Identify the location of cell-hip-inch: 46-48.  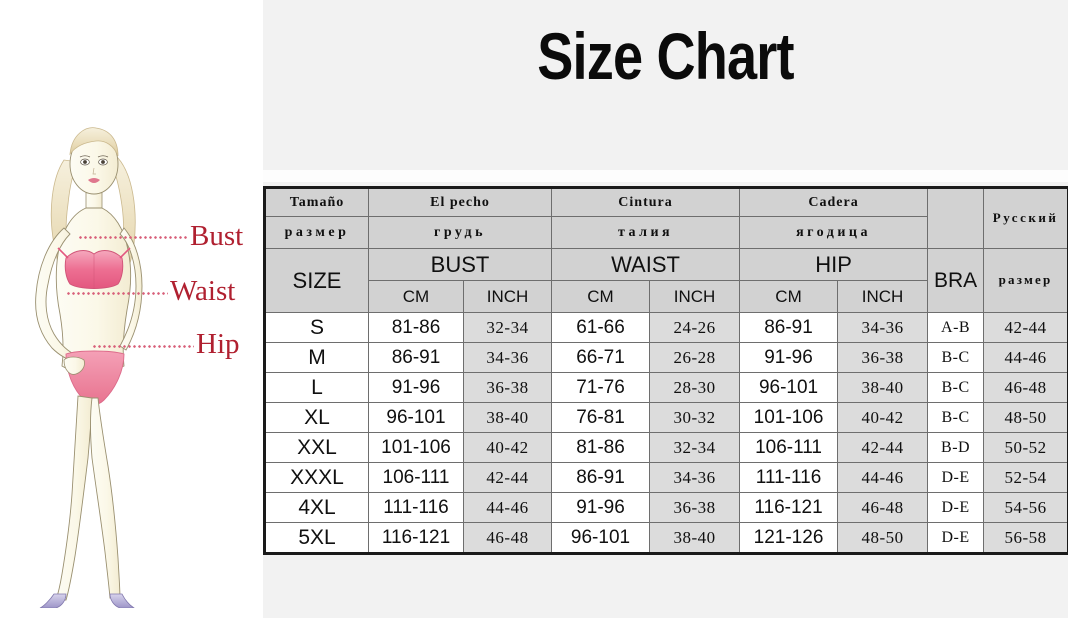
(883, 507).